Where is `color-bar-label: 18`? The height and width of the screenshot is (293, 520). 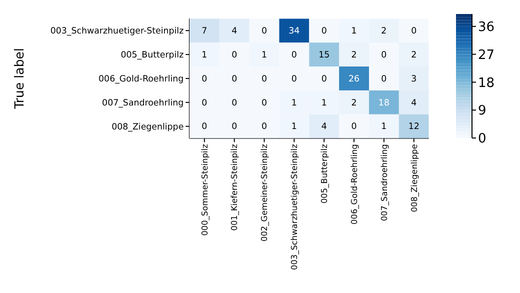 color-bar-label: 18 is located at coordinates (486, 83).